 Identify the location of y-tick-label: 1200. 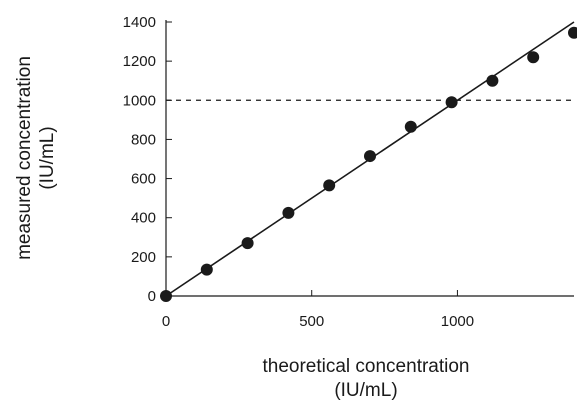
(139, 61).